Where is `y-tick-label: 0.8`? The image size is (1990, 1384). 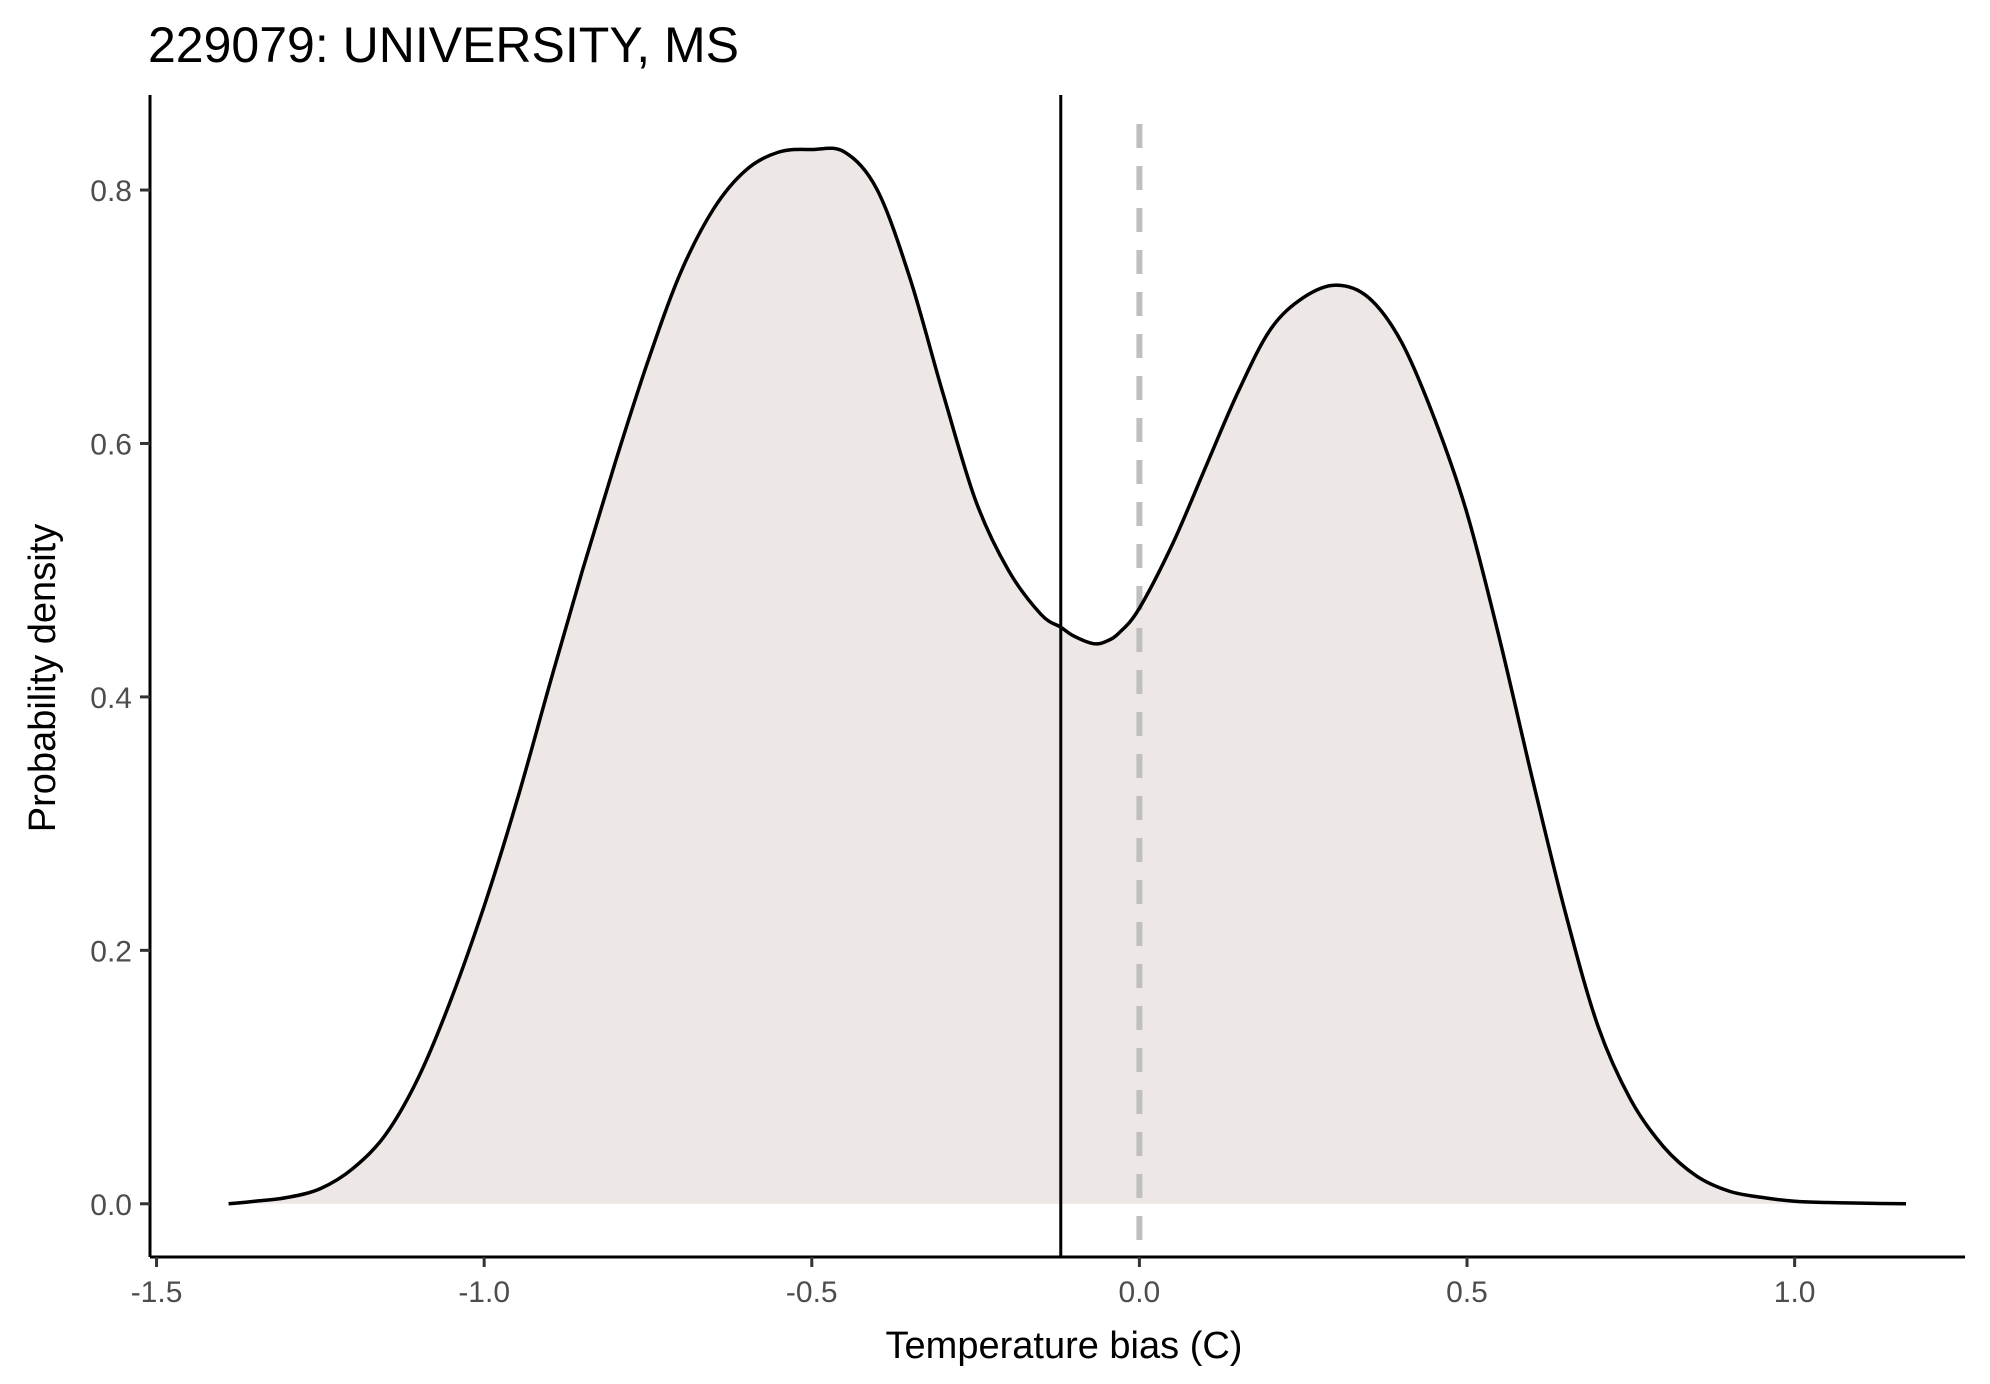
y-tick-label: 0.8 is located at coordinates (111, 191).